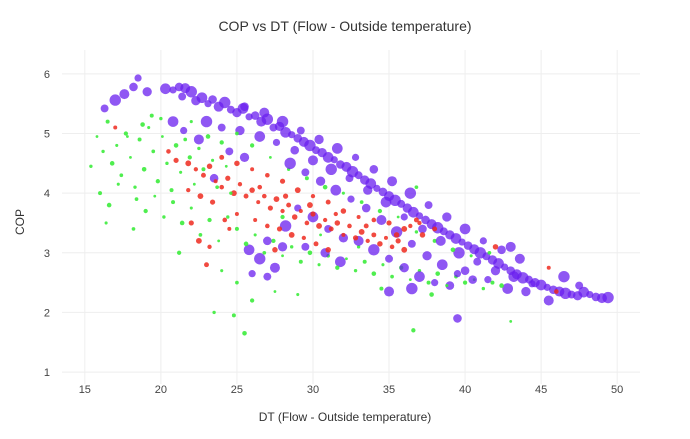  Describe the element at coordinates (20, 222) in the screenshot. I see `y-axis-title: COP` at that location.